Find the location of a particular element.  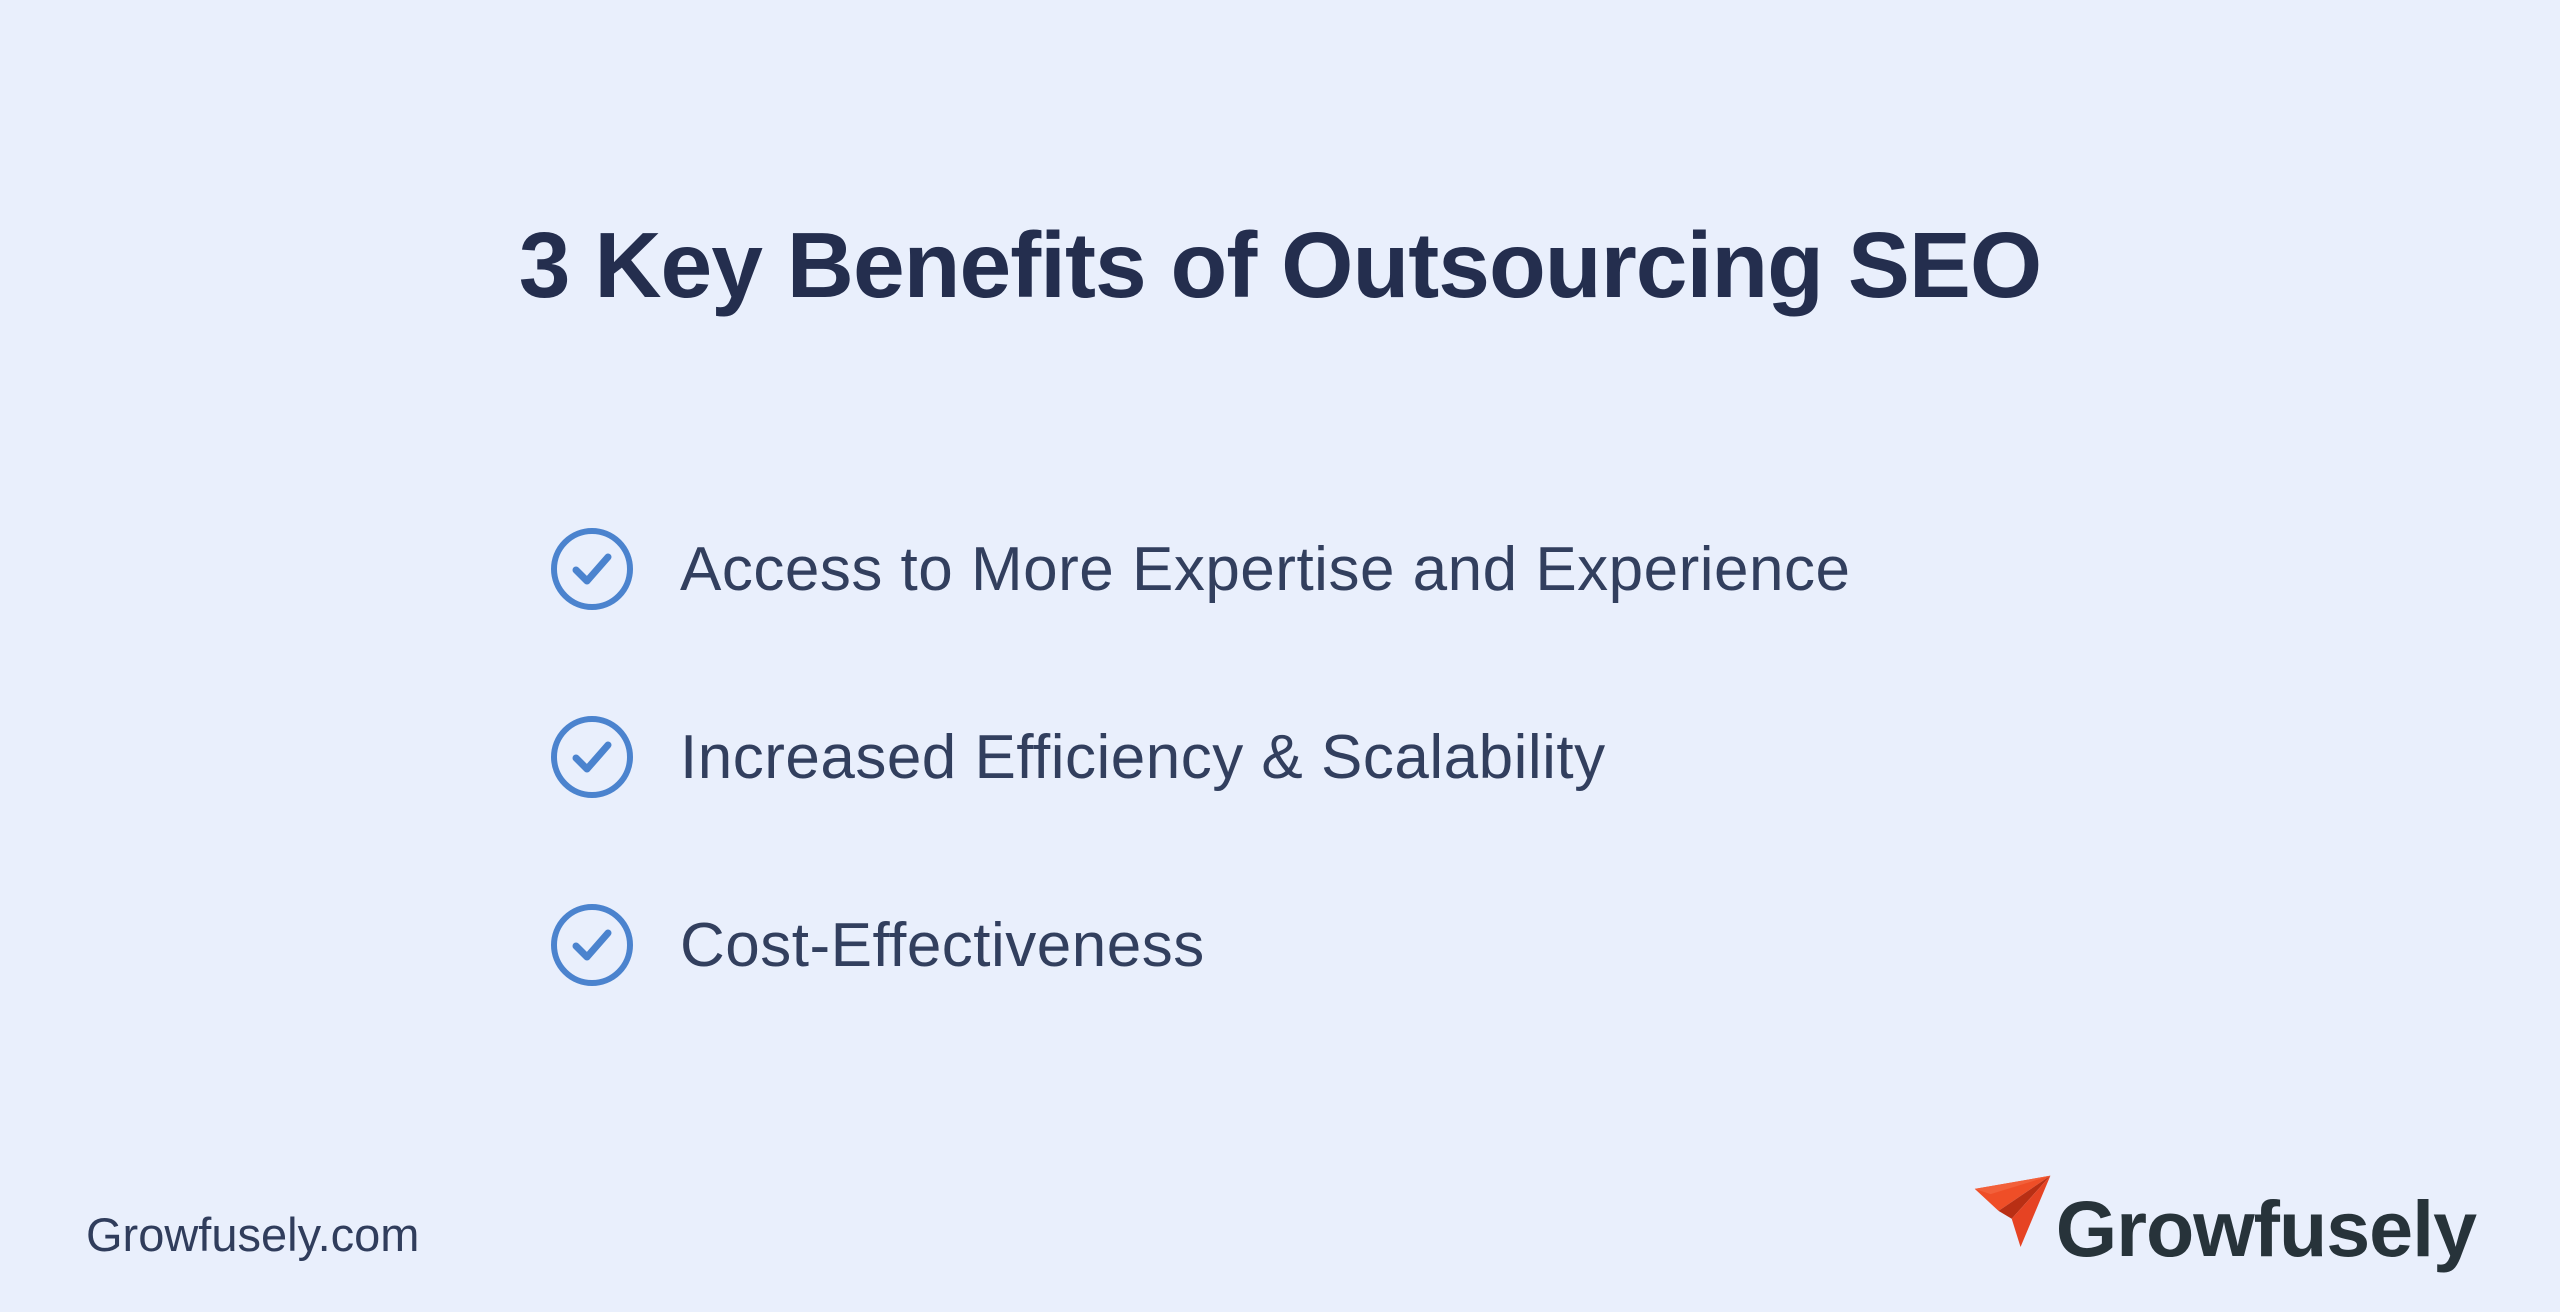

brand-wordmark: Growfusely is located at coordinates (2266, 1228).